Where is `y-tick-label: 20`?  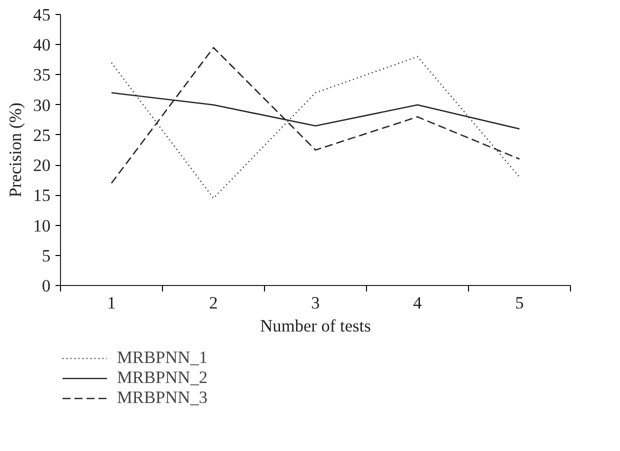
y-tick-label: 20 is located at coordinates (41, 166).